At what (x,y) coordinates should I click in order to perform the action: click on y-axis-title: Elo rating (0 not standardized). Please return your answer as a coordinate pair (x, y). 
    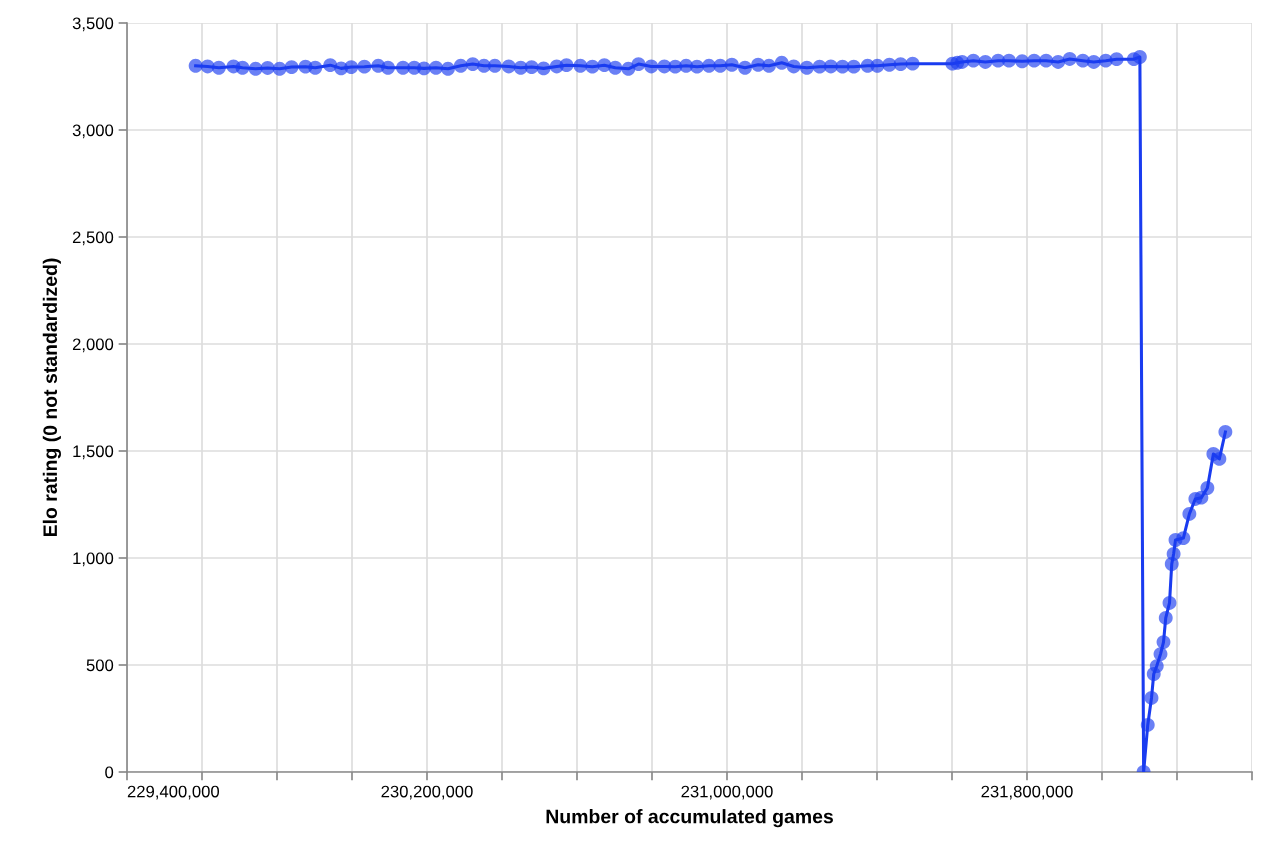
    Looking at the image, I should click on (51, 397).